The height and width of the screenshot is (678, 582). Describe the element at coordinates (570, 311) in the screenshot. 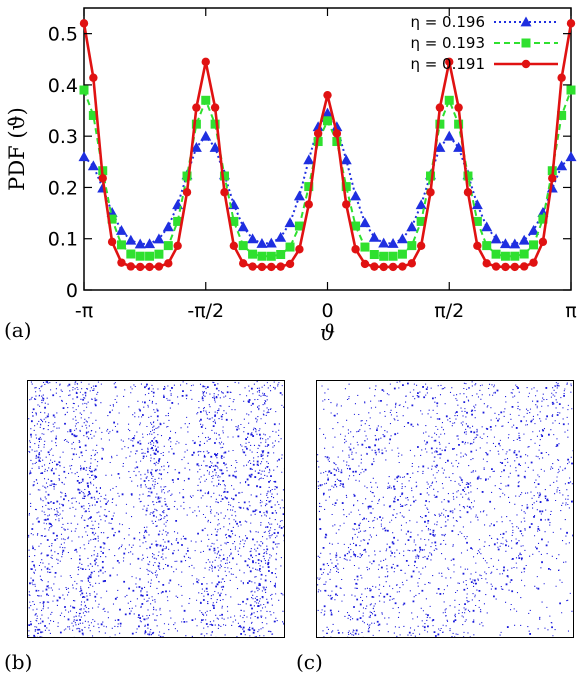

I see `x-tick-label: π` at that location.